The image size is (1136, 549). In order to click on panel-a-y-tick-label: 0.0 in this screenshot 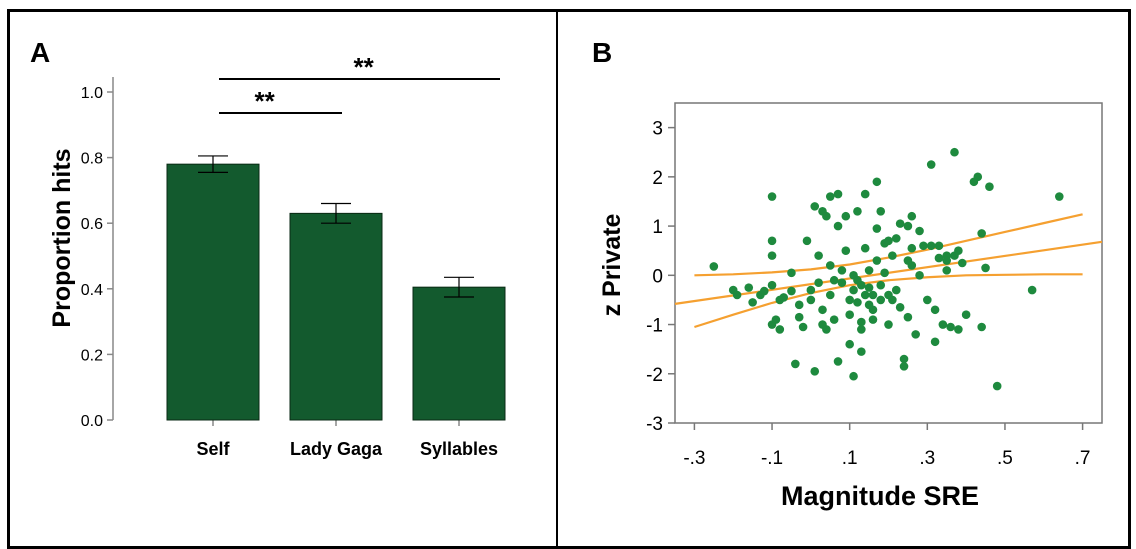, I will do `click(92, 421)`.